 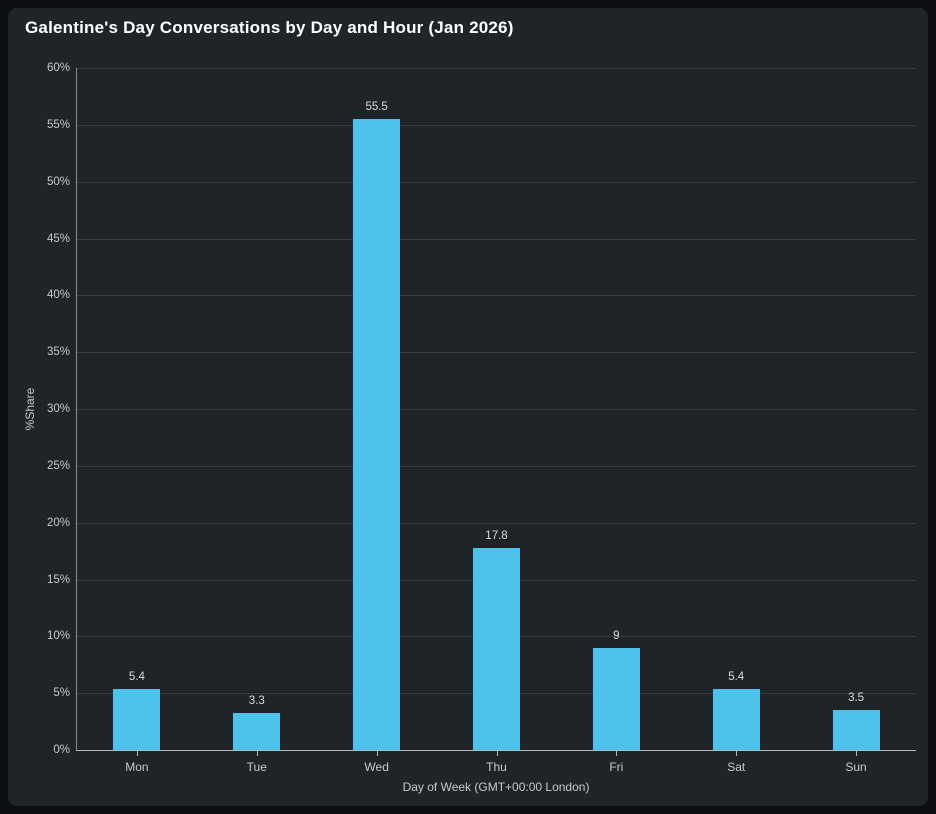 I want to click on bar-value-label: 3.5, so click(x=856, y=698).